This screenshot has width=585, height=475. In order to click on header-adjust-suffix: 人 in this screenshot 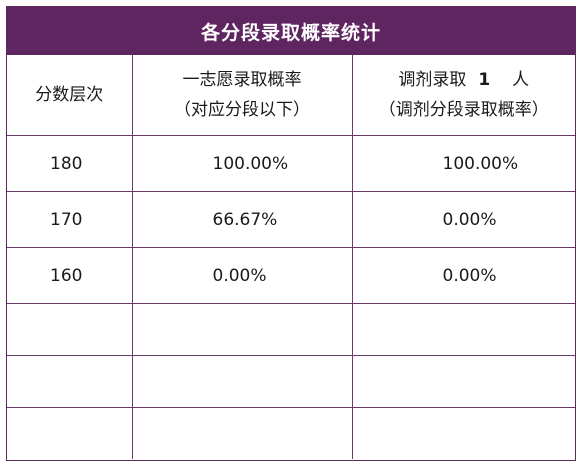, I will do `click(521, 80)`.